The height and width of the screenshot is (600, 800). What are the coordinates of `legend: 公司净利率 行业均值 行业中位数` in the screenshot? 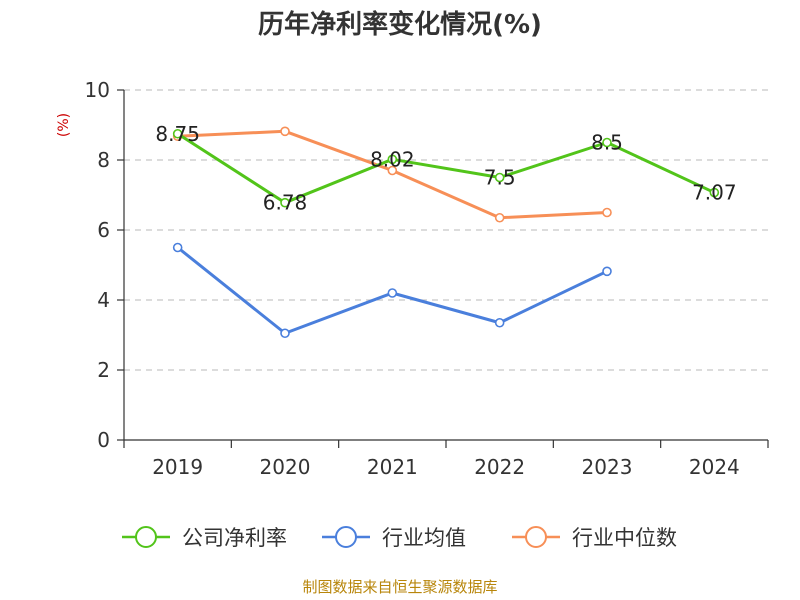 It's located at (399, 538).